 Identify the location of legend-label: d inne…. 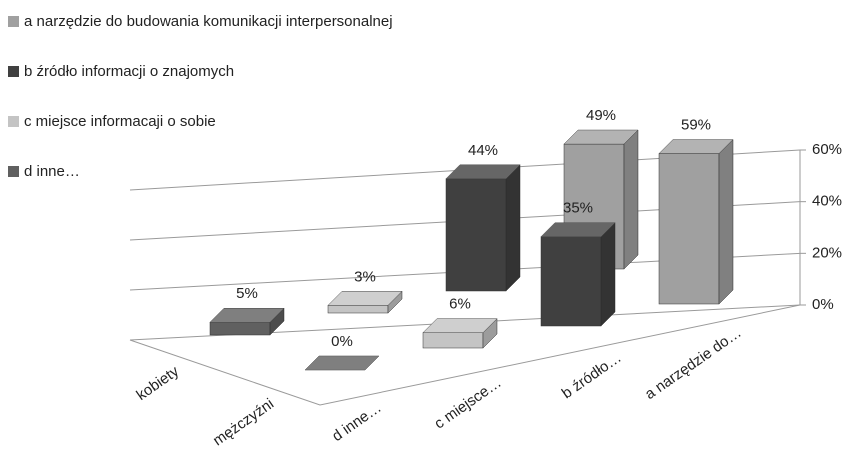
(52, 171).